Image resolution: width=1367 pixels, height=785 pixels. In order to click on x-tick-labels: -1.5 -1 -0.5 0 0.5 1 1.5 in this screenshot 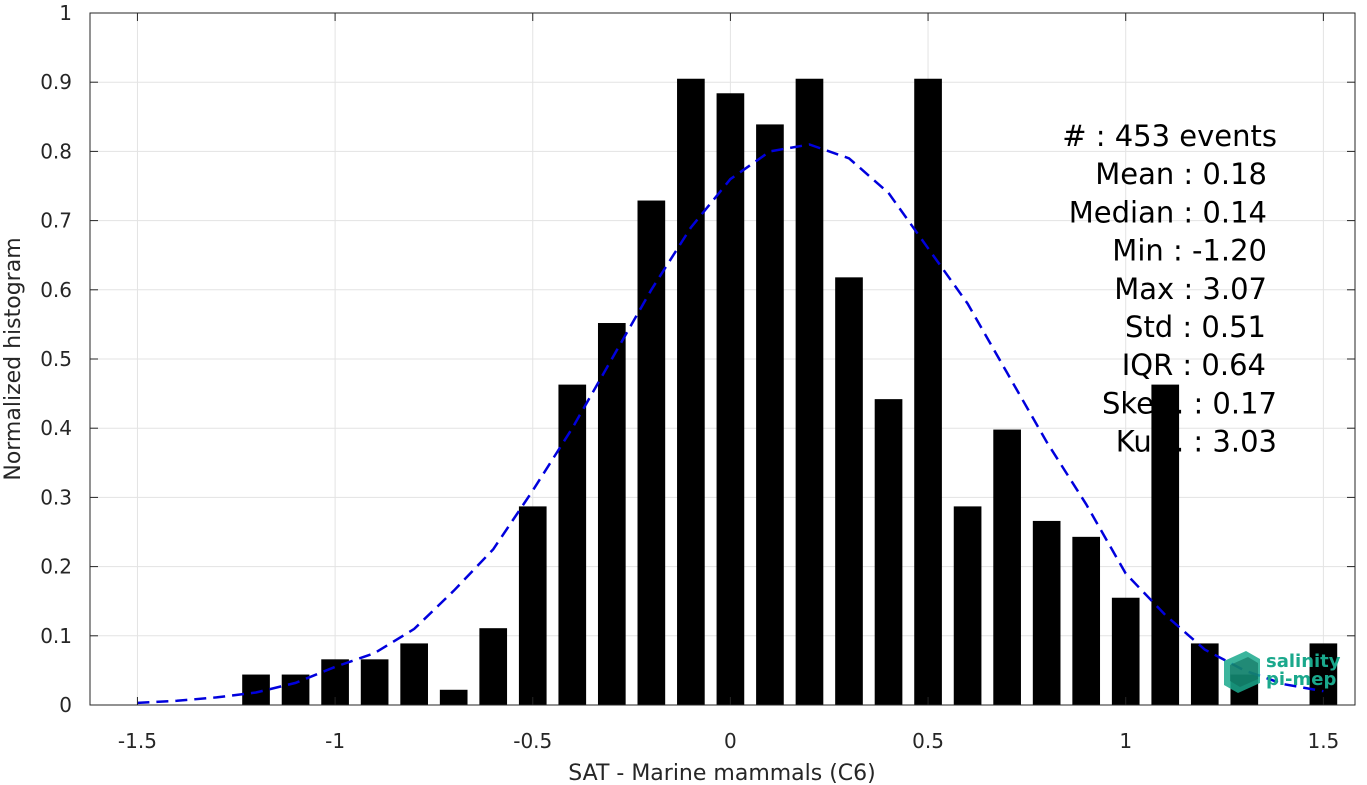, I will do `click(728, 741)`.